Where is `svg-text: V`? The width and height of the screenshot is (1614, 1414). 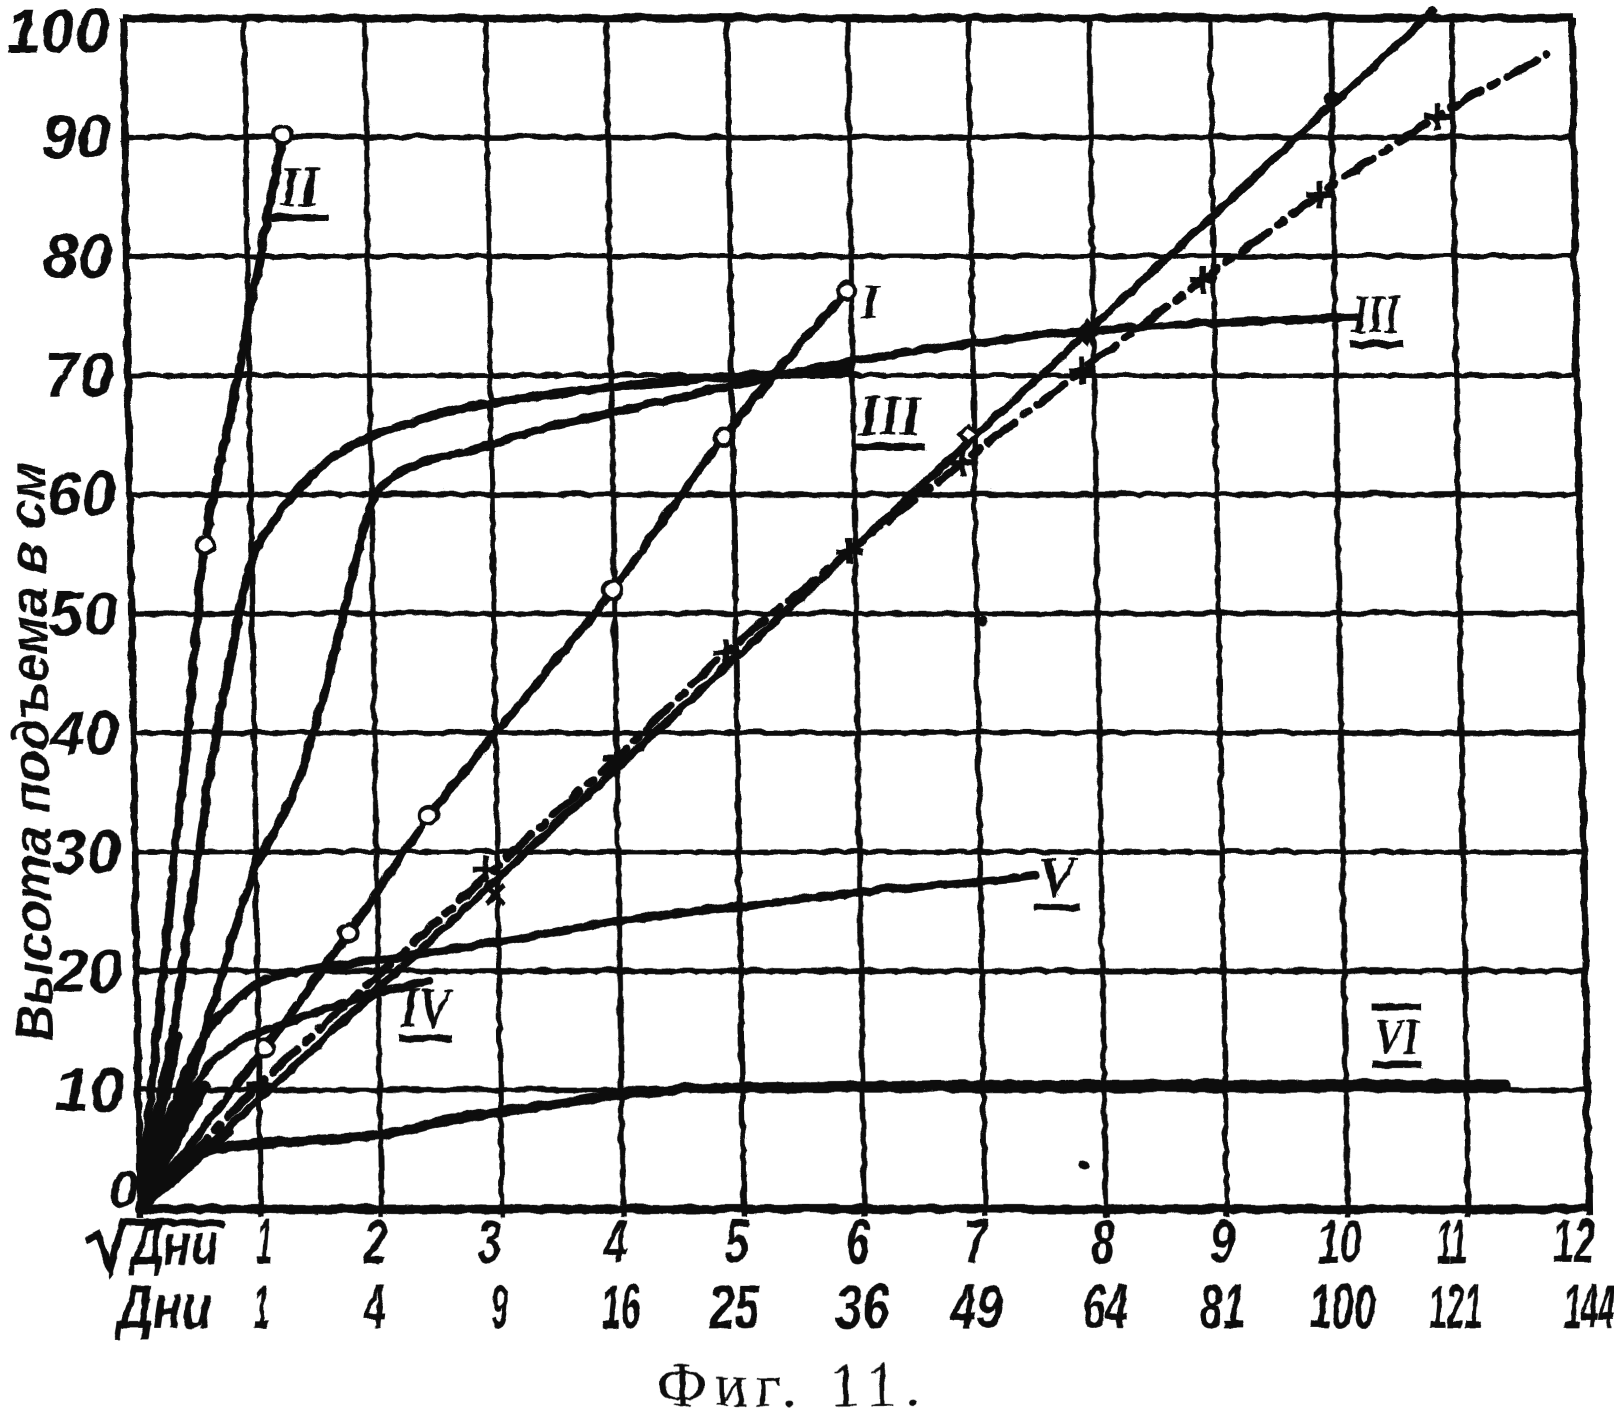 svg-text: V is located at coordinates (1057, 875).